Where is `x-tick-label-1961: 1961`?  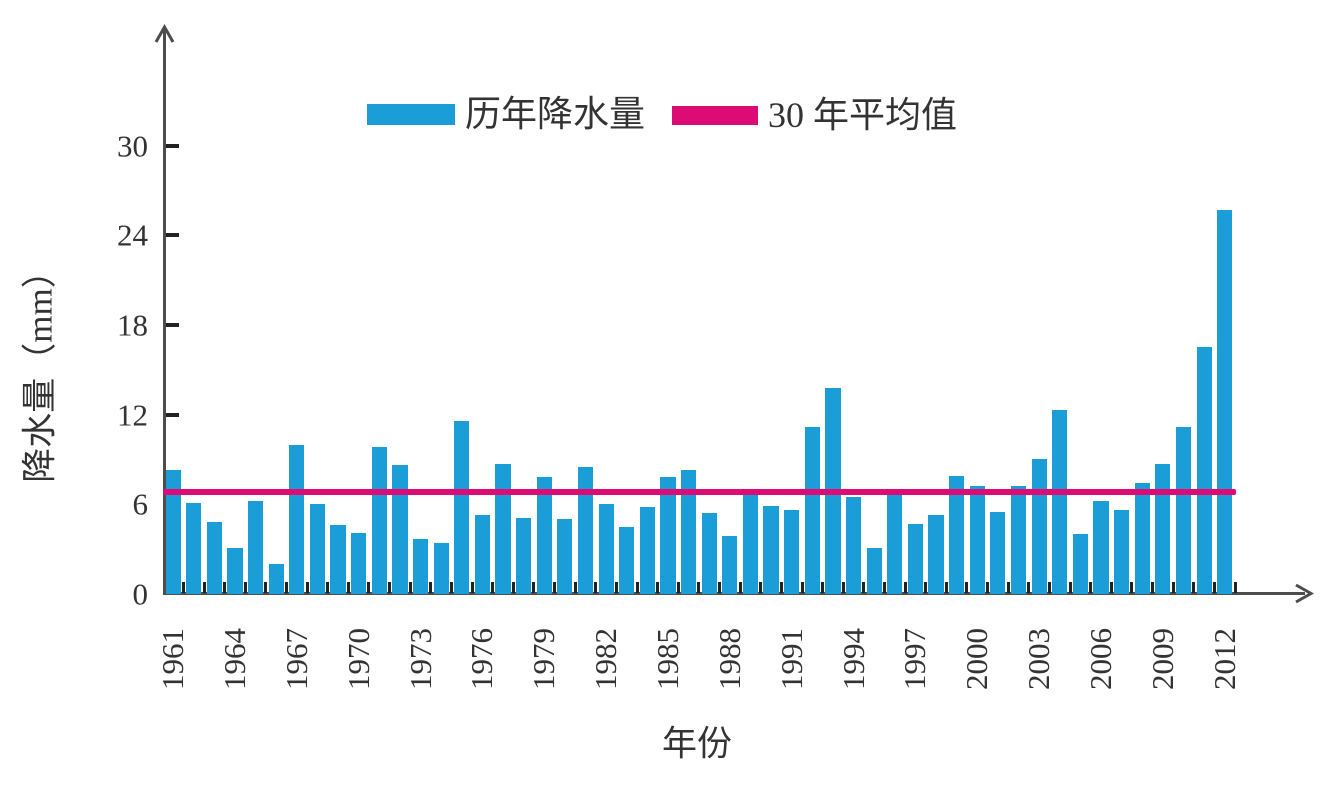 x-tick-label-1961: 1961 is located at coordinates (173, 659).